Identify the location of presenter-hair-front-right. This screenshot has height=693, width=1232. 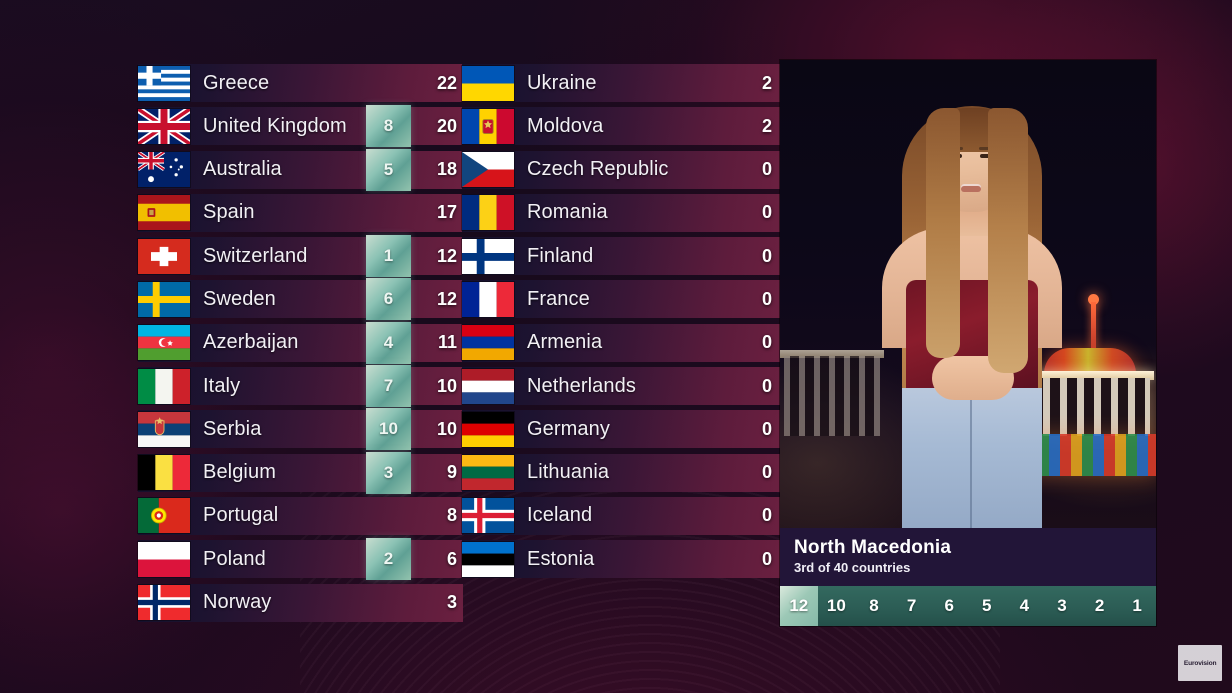
(1008, 240).